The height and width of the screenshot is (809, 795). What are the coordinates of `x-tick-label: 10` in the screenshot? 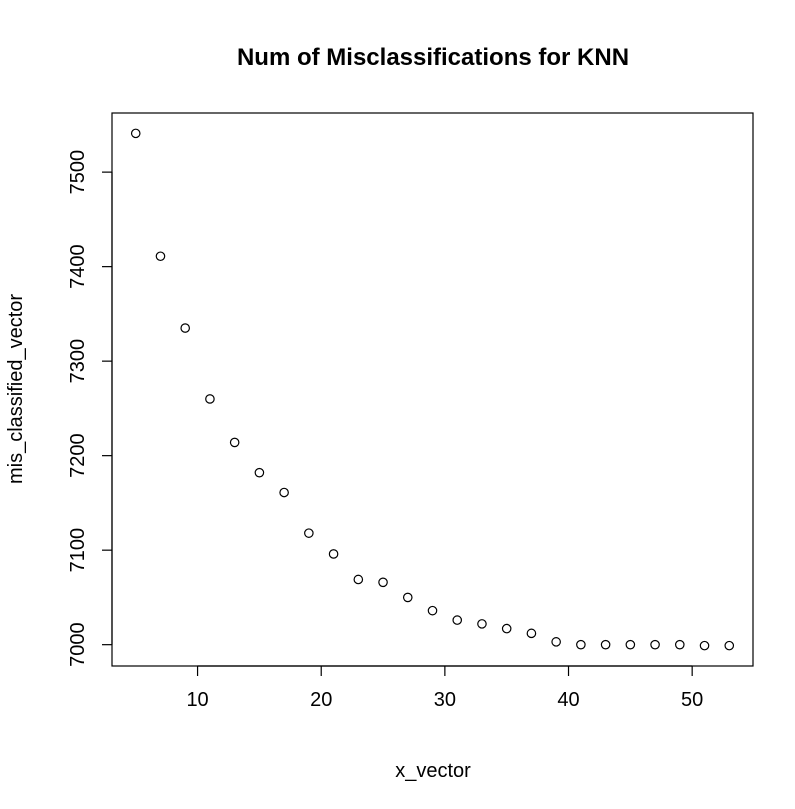 It's located at (197, 700).